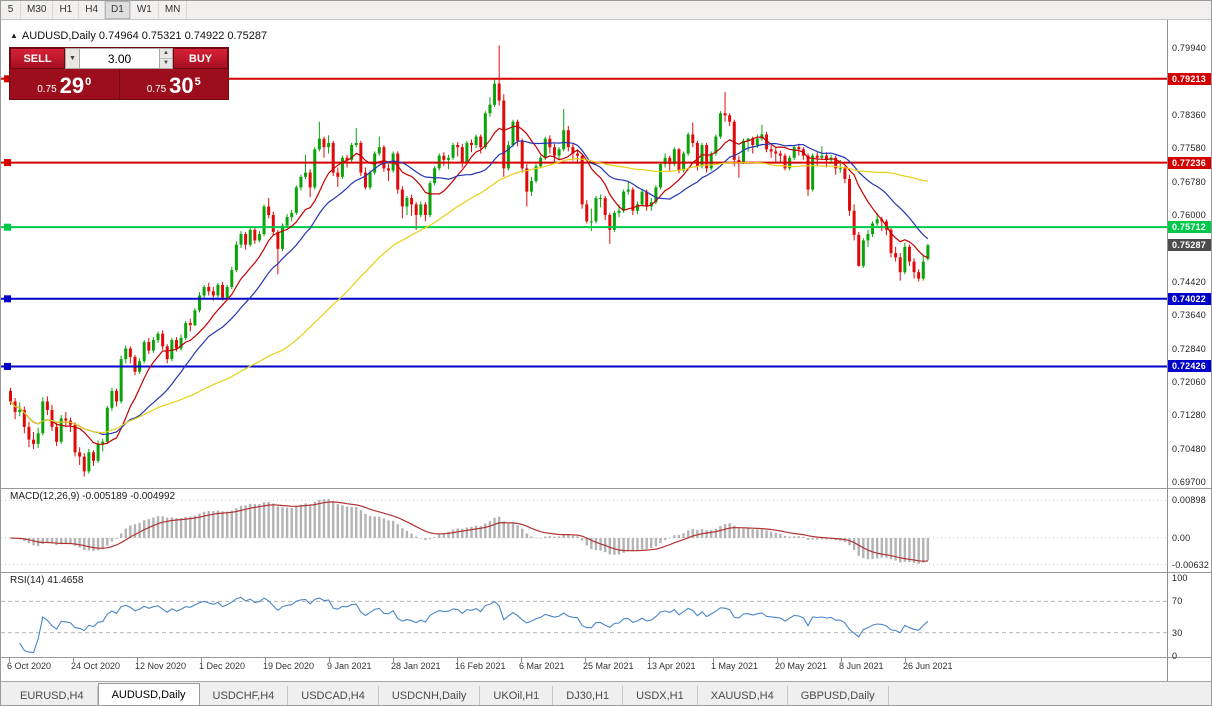 Image resolution: width=1212 pixels, height=706 pixels. I want to click on chart-tab-usdx-h1: USDX,H1, so click(660, 695).